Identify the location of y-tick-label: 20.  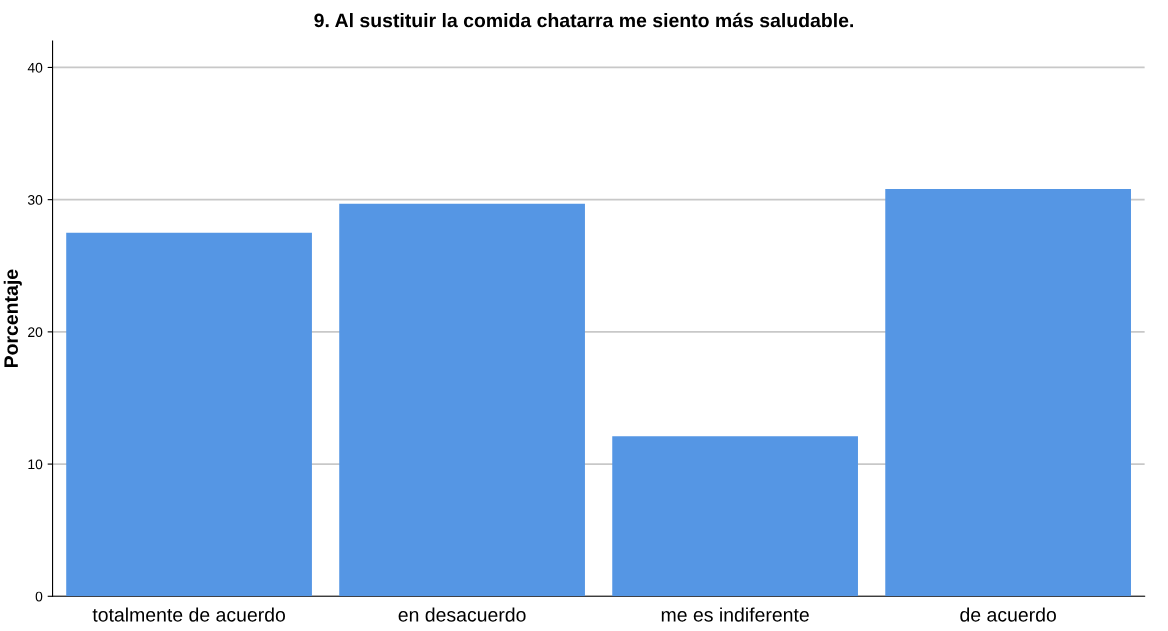
(35, 332).